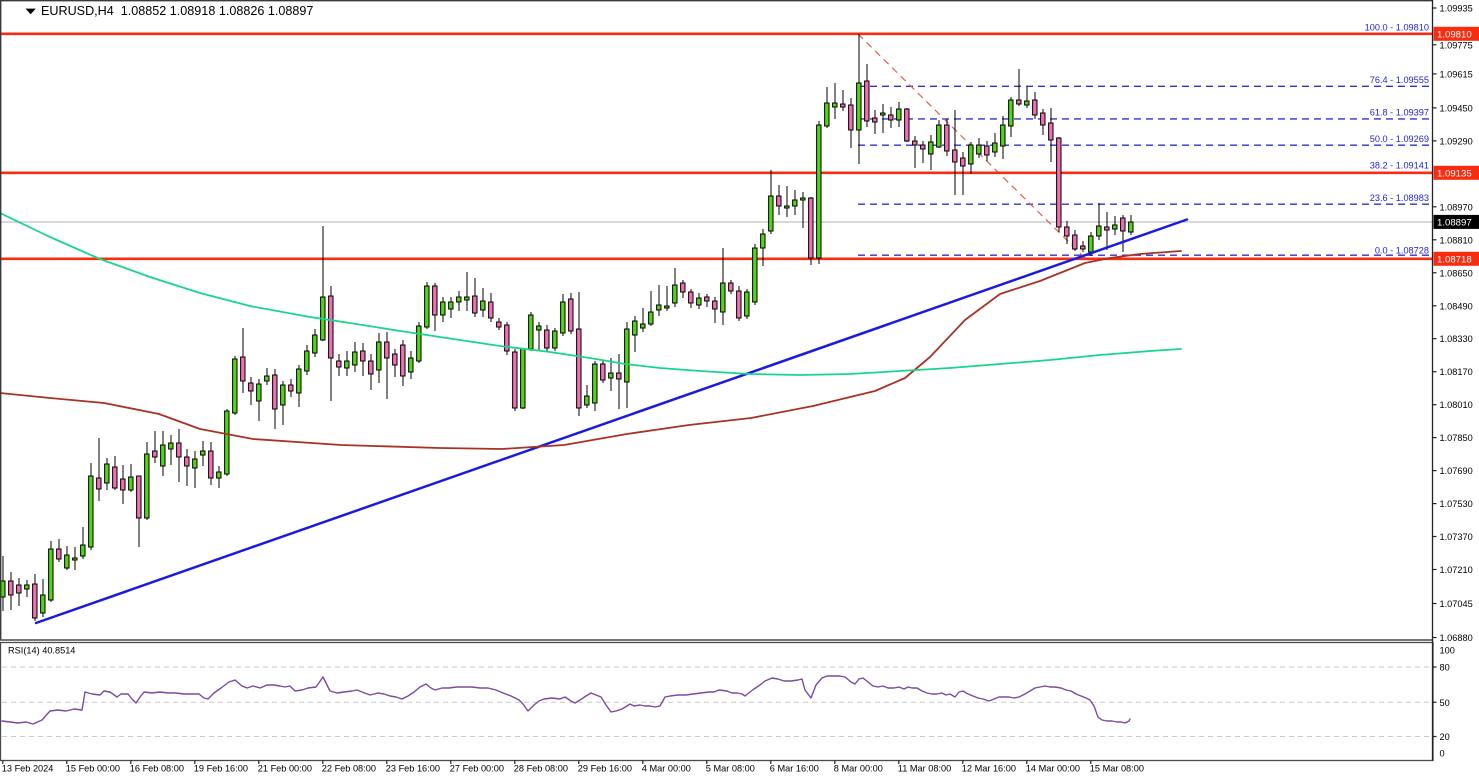 The image size is (1479, 781). What do you see at coordinates (1456, 537) in the screenshot?
I see `svg-text: 1.07370` at bounding box center [1456, 537].